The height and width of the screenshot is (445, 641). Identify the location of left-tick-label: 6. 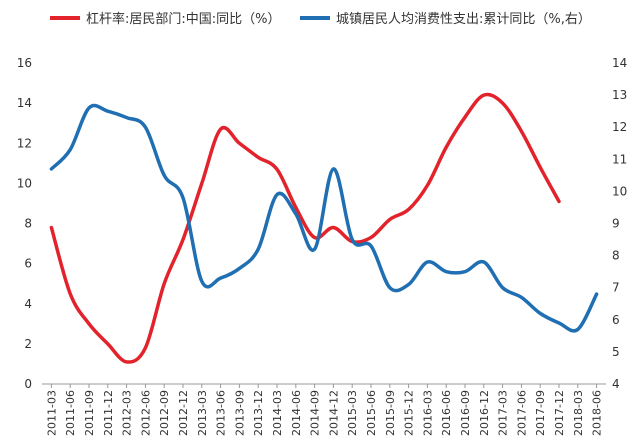
(28, 264).